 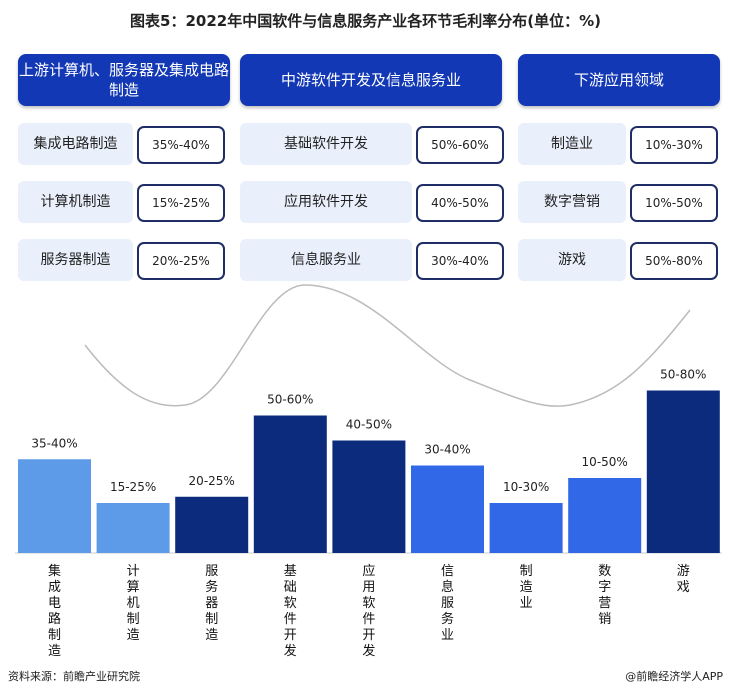 I want to click on chart-title: 图表5：2022年中国软件与信息服务产业各环节毛利率分布(单位：%), so click(x=365, y=21).